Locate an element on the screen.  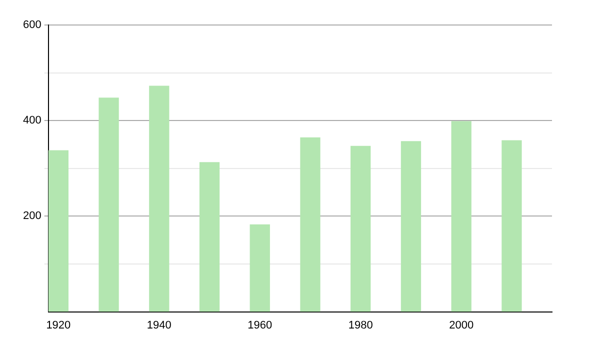
y-tick-label: 400 is located at coordinates (32, 120).